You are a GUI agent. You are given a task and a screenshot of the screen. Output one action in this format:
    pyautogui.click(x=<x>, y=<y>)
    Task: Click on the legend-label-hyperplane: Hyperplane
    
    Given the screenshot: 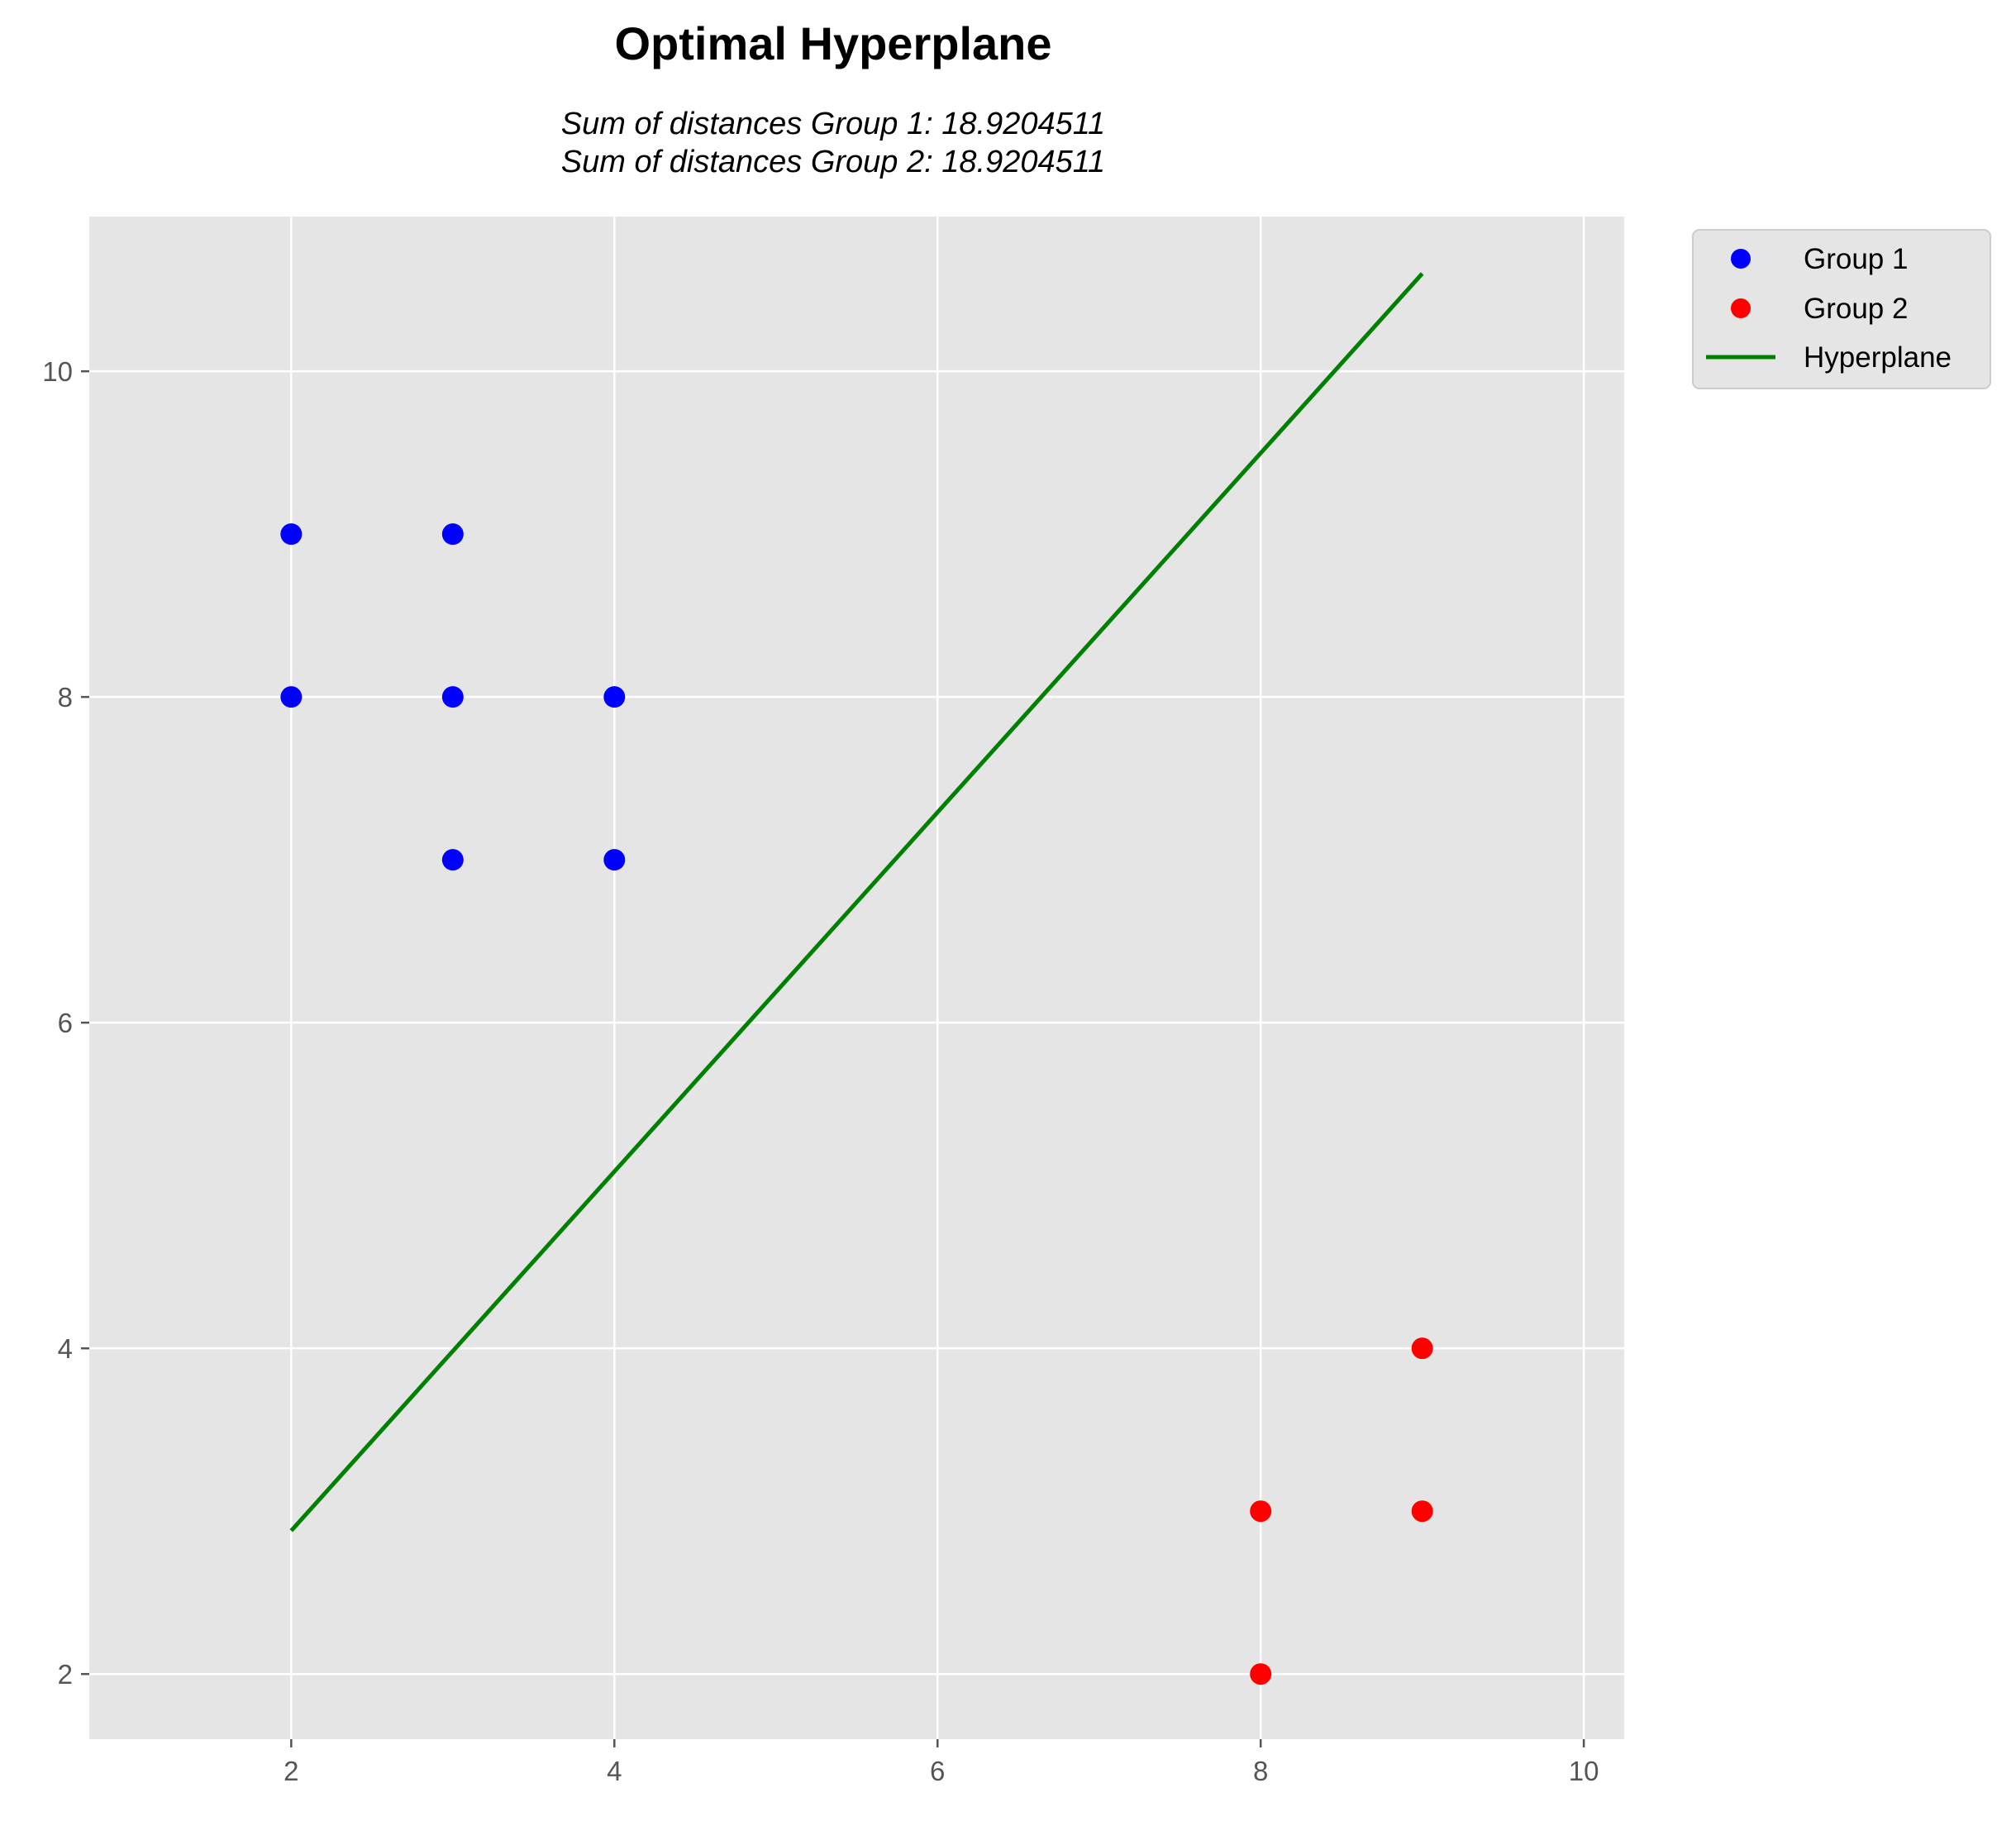 What is the action you would take?
    pyautogui.click(x=1878, y=357)
    